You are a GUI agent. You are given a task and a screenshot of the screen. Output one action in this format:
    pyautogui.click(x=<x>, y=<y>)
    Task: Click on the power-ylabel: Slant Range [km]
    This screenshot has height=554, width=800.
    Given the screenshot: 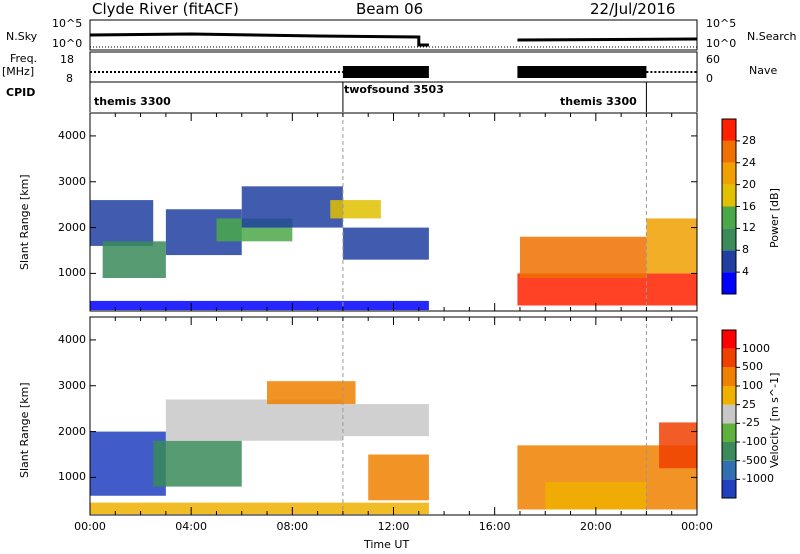 What is the action you would take?
    pyautogui.click(x=24, y=222)
    